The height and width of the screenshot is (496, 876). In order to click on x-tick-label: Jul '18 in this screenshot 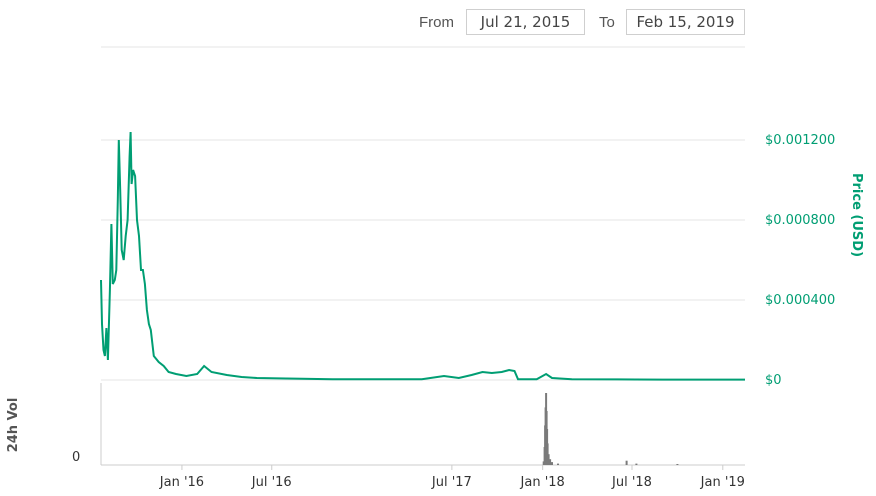, I will do `click(631, 482)`.